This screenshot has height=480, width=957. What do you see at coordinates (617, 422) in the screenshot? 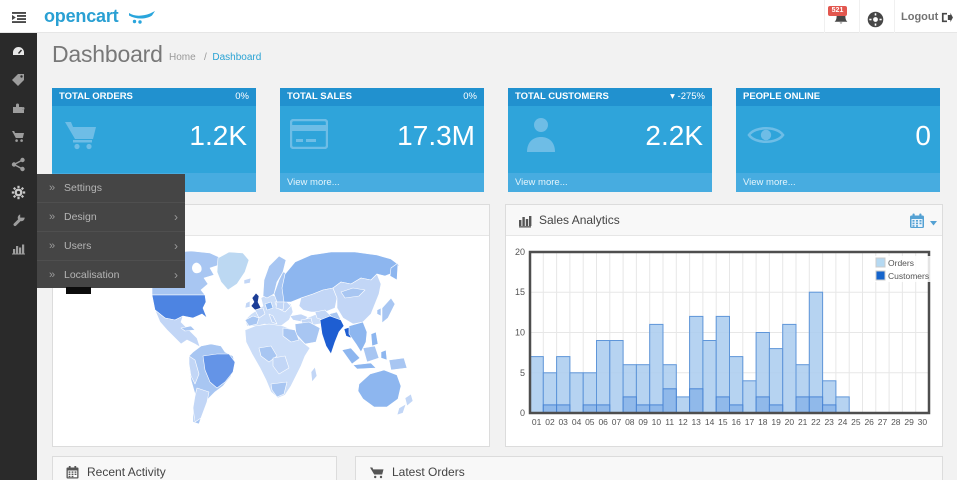
I see `svg-text: 07` at bounding box center [617, 422].